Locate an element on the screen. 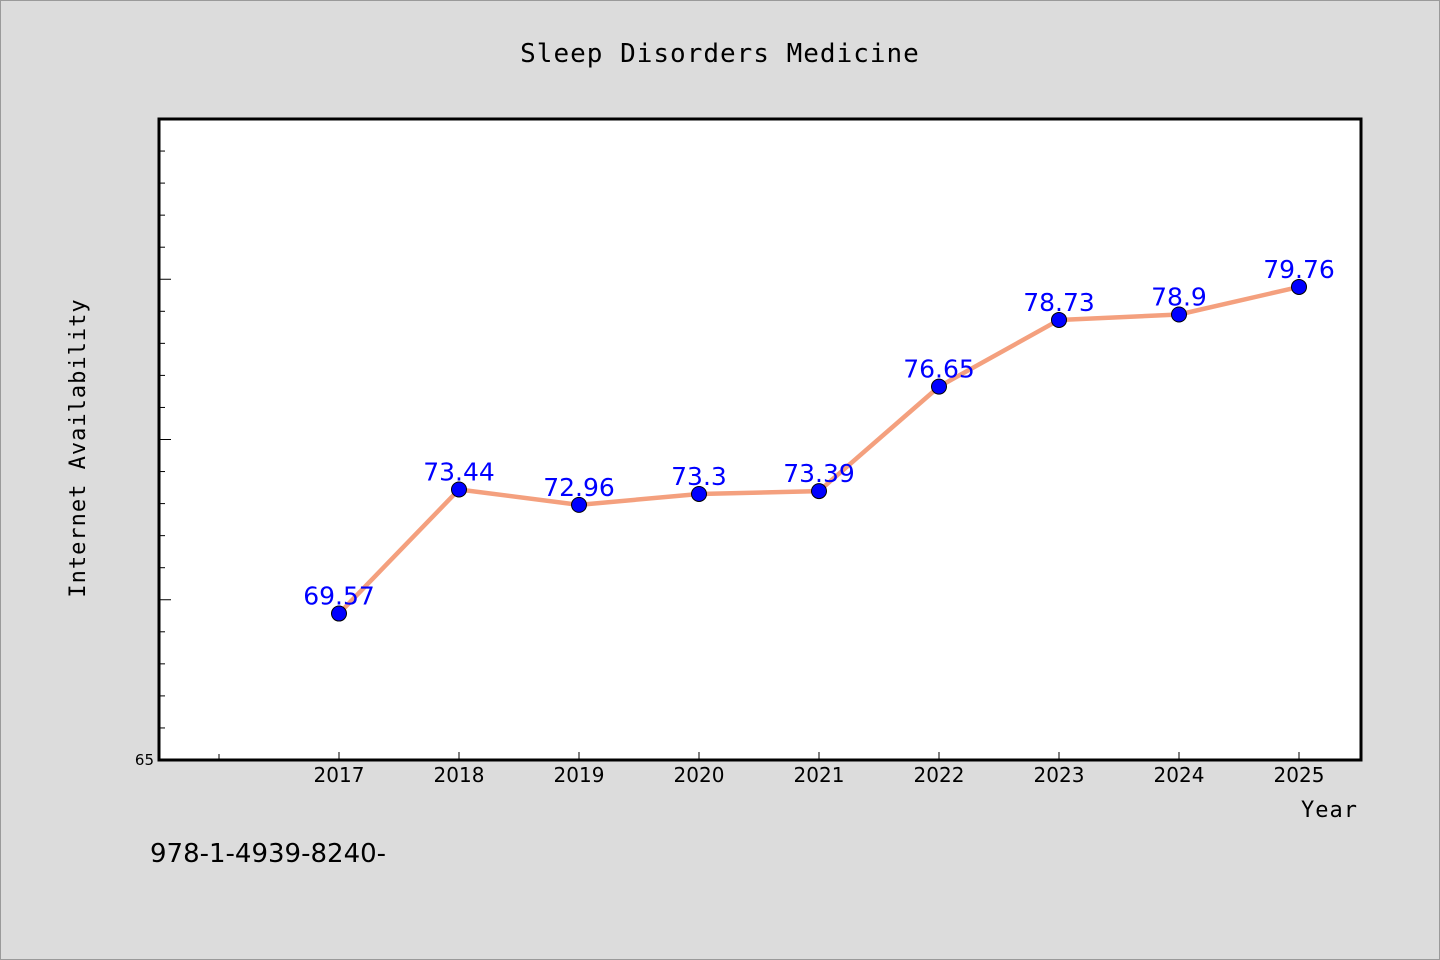 The height and width of the screenshot is (960, 1440). x-tick-label: 2018 is located at coordinates (459, 775).